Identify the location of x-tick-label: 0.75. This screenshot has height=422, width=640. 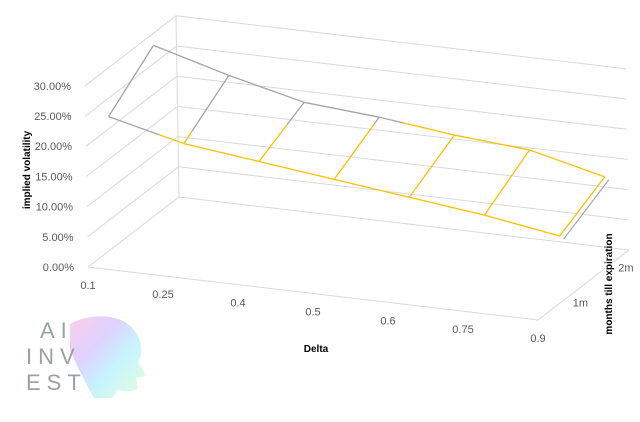
(462, 330).